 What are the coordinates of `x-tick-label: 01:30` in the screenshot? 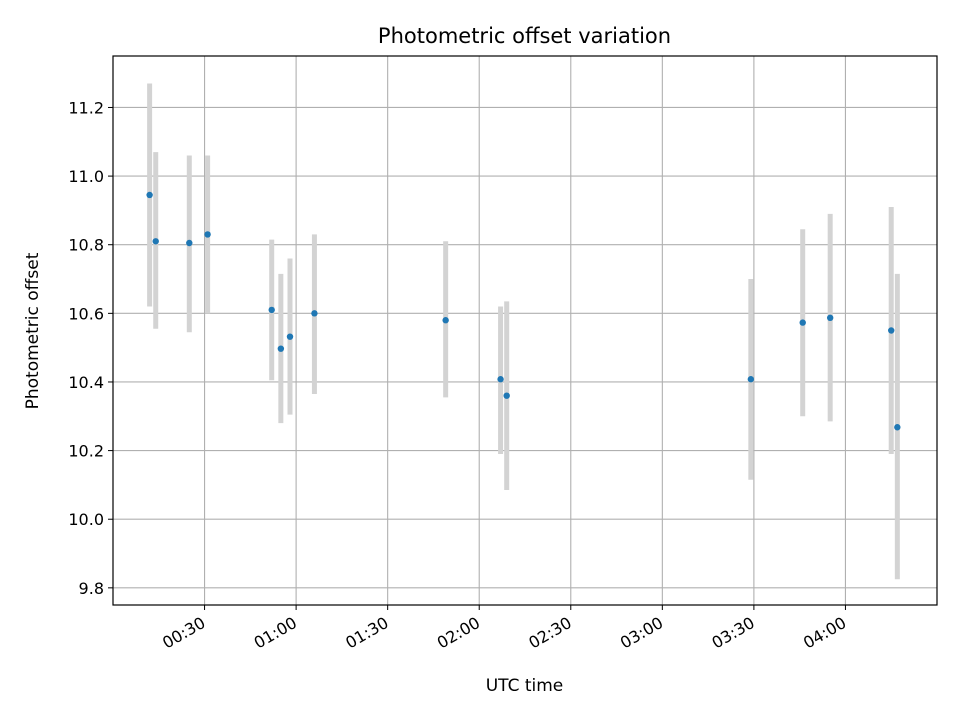 It's located at (366, 633).